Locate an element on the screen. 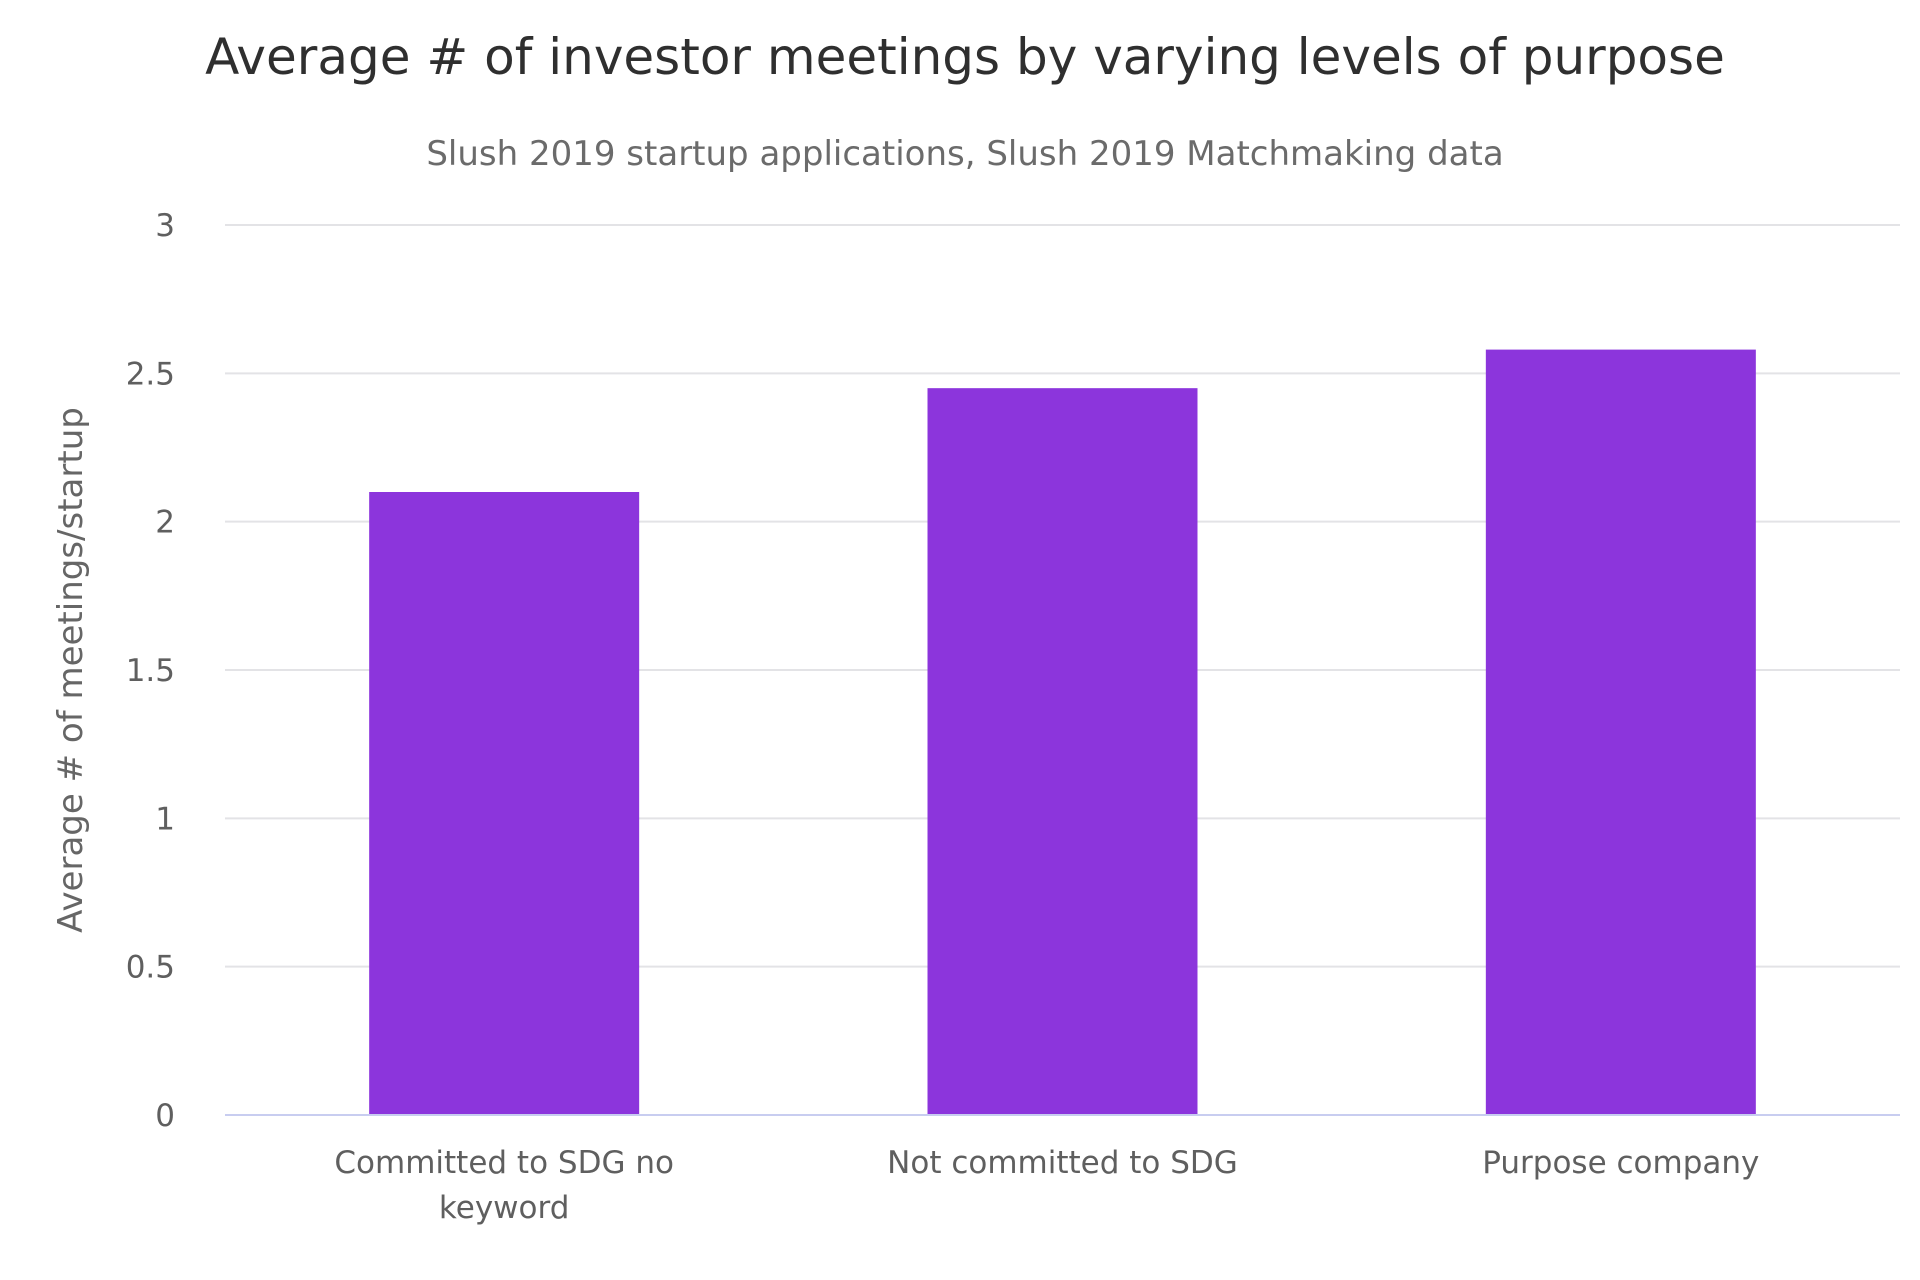 The height and width of the screenshot is (1280, 1920). x-tick-label-line: Not committed to SDG is located at coordinates (1062, 1163).